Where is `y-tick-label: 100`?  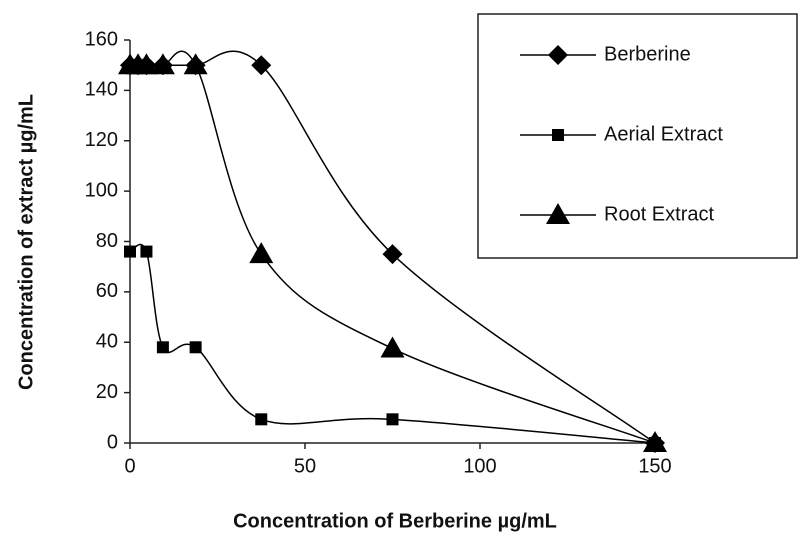
y-tick-label: 100 is located at coordinates (101, 190).